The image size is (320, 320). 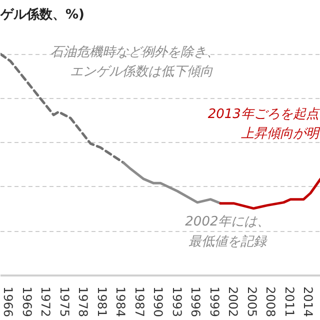 I want to click on annotation: 2013年ごろを起点, so click(x=264, y=114).